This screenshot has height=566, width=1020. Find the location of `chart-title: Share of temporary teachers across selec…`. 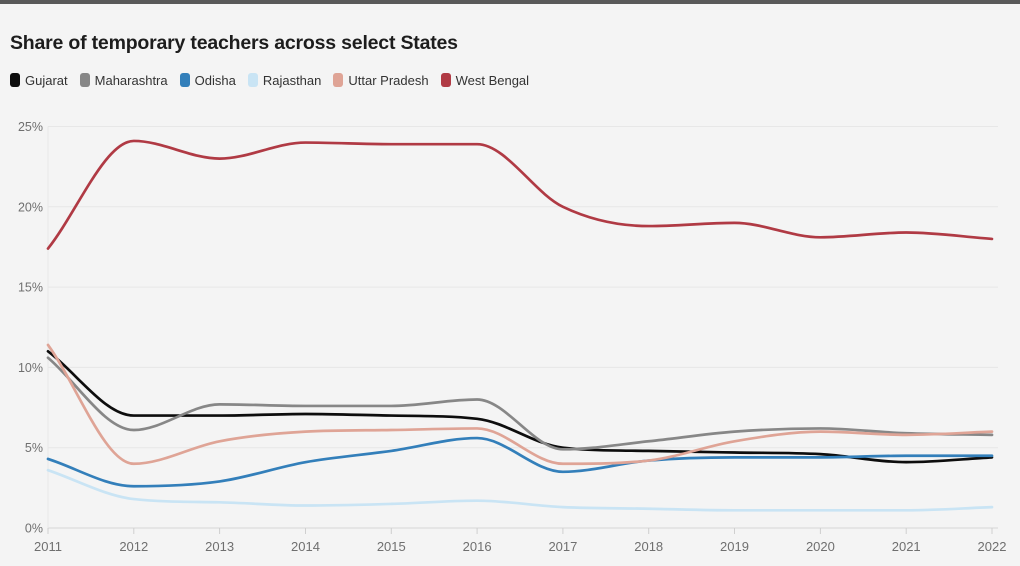

chart-title: Share of temporary teachers across selec… is located at coordinates (234, 43).